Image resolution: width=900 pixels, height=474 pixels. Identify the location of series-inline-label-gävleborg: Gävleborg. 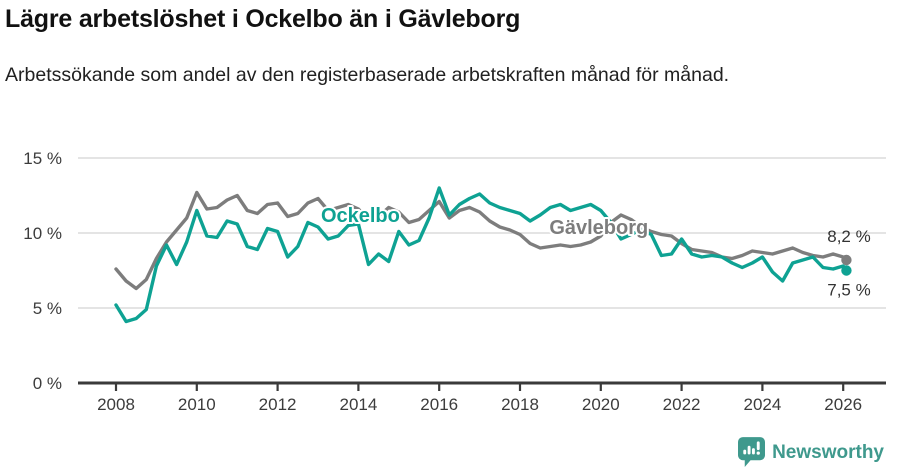
(598, 228).